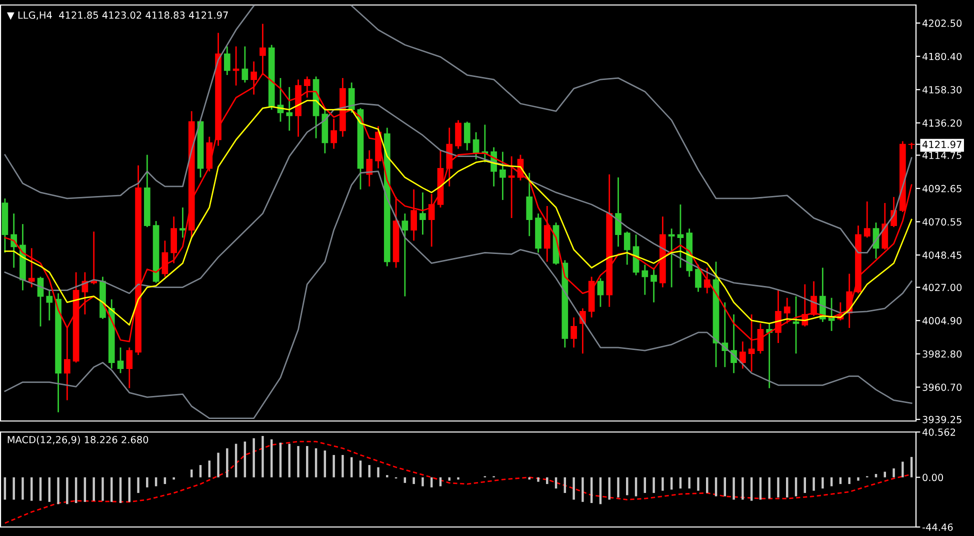 Image resolution: width=974 pixels, height=536 pixels. Describe the element at coordinates (937, 527) in the screenshot. I see `y-tick-label: -44.46` at that location.